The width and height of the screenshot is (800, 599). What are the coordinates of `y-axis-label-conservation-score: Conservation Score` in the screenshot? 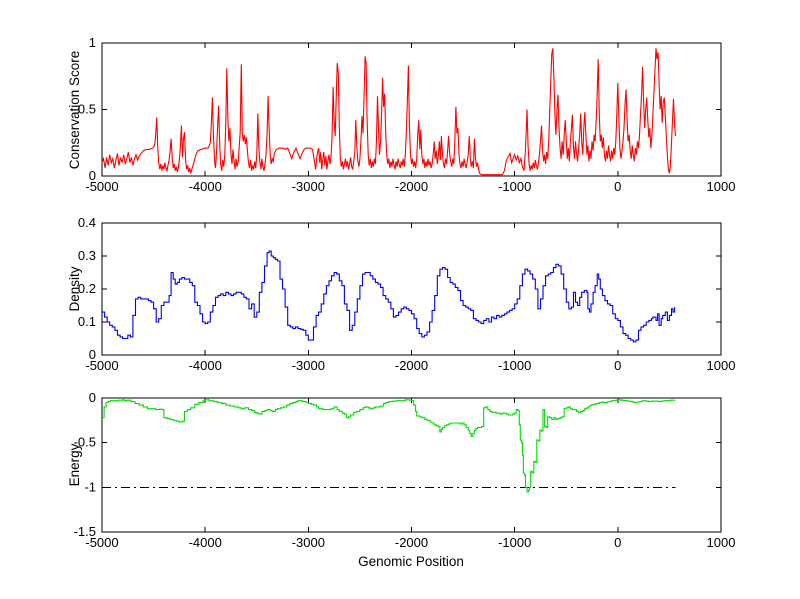 It's located at (74, 110).